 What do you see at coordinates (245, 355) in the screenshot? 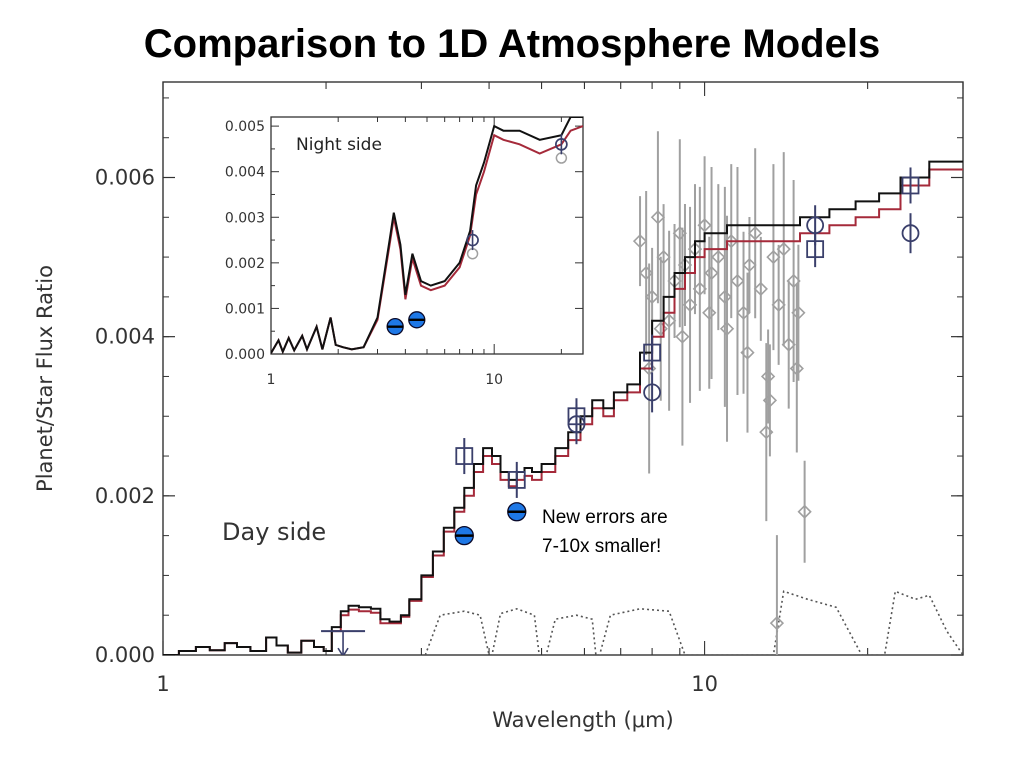
I see `inset-y-tick-label-0: 0.000` at bounding box center [245, 355].